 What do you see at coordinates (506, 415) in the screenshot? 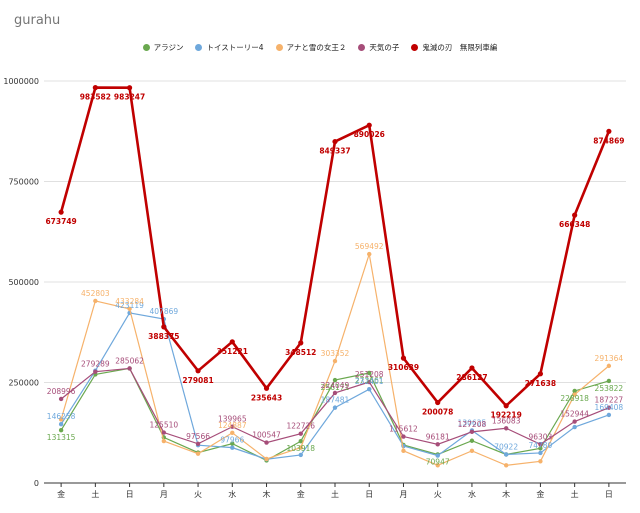
I see `data-label: 192219` at bounding box center [506, 415].